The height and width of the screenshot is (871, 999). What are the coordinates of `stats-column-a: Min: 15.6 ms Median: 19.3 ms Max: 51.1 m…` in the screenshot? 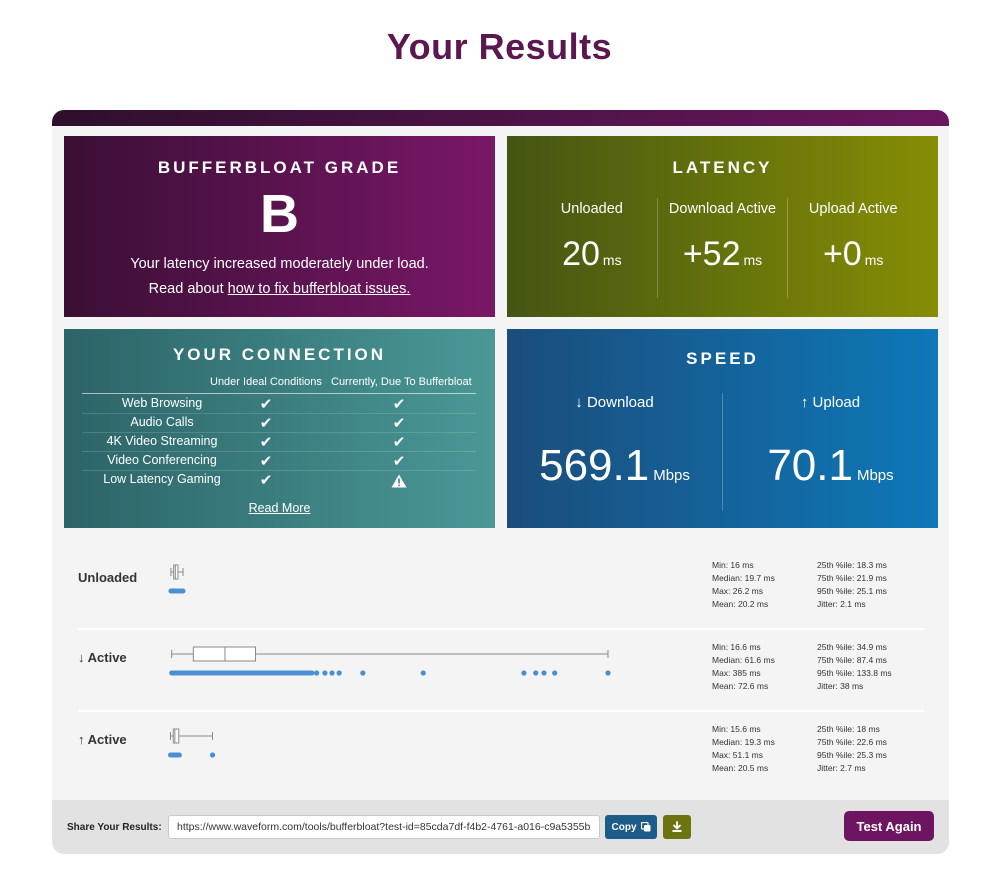 It's located at (743, 749).